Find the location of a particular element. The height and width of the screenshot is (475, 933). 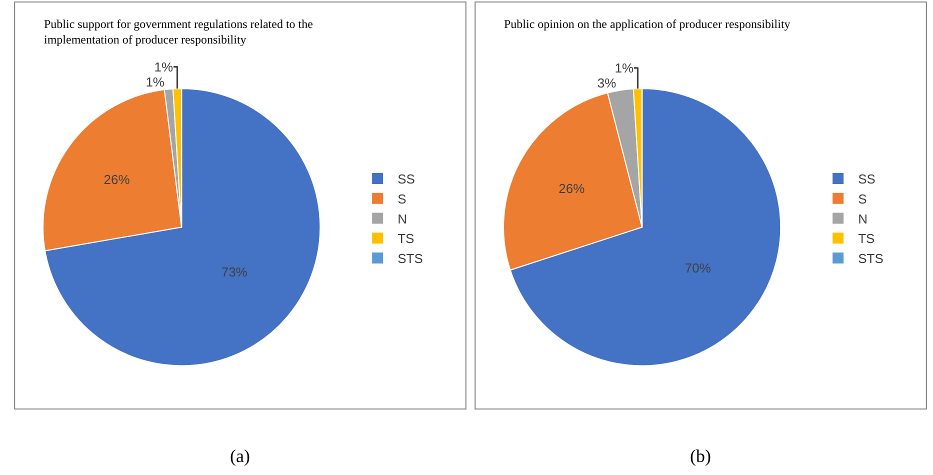

text: (a) is located at coordinates (240, 456).